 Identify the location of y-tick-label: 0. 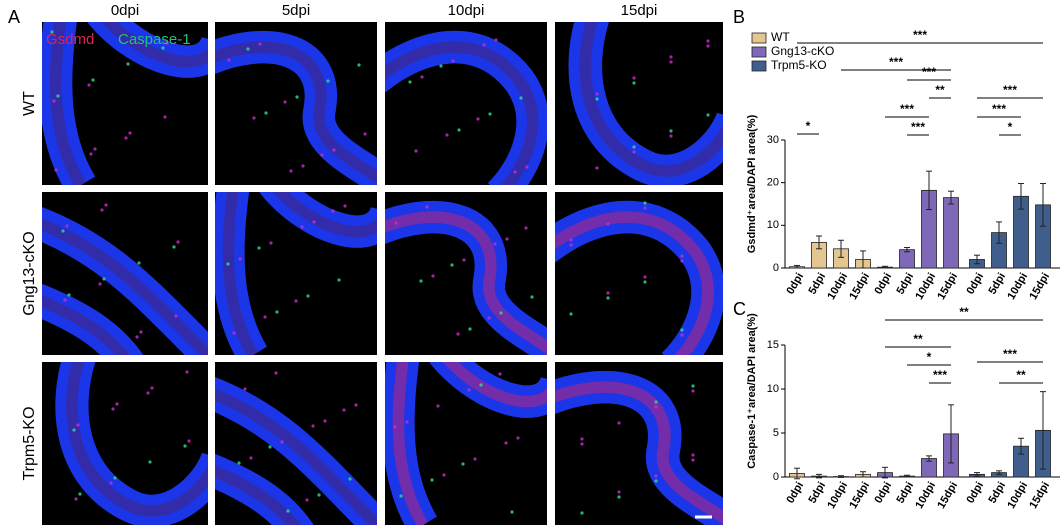
(776, 268).